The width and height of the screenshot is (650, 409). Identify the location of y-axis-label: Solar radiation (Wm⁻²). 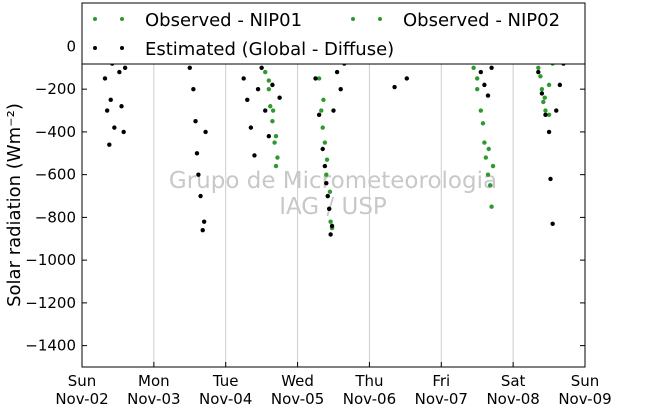
(14, 205).